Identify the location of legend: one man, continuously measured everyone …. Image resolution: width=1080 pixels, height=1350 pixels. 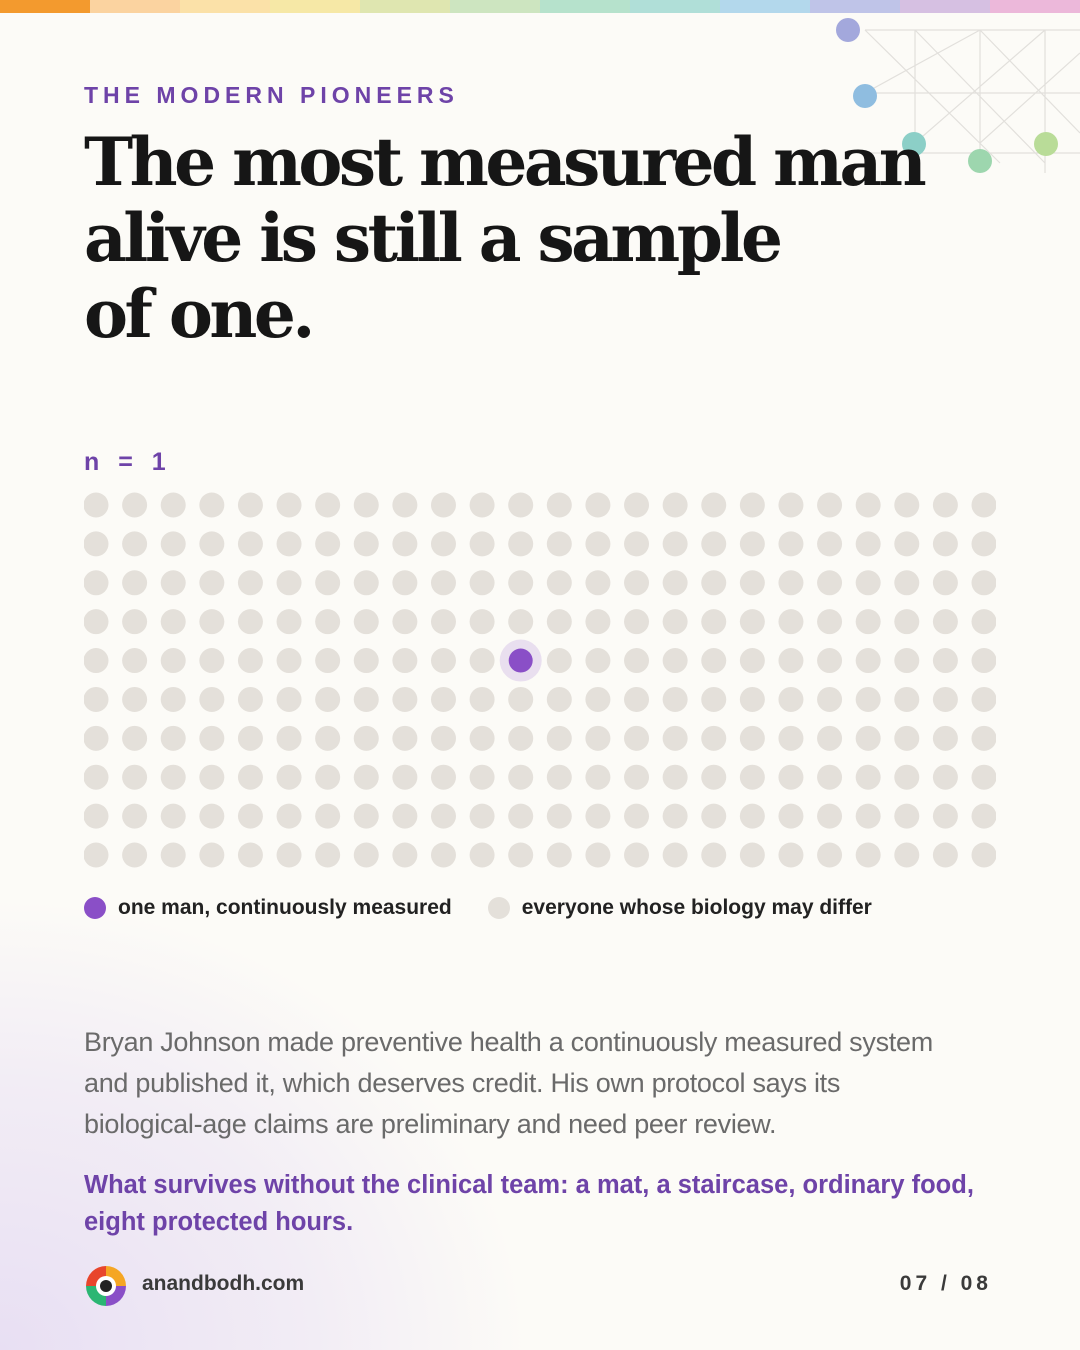
(496, 908).